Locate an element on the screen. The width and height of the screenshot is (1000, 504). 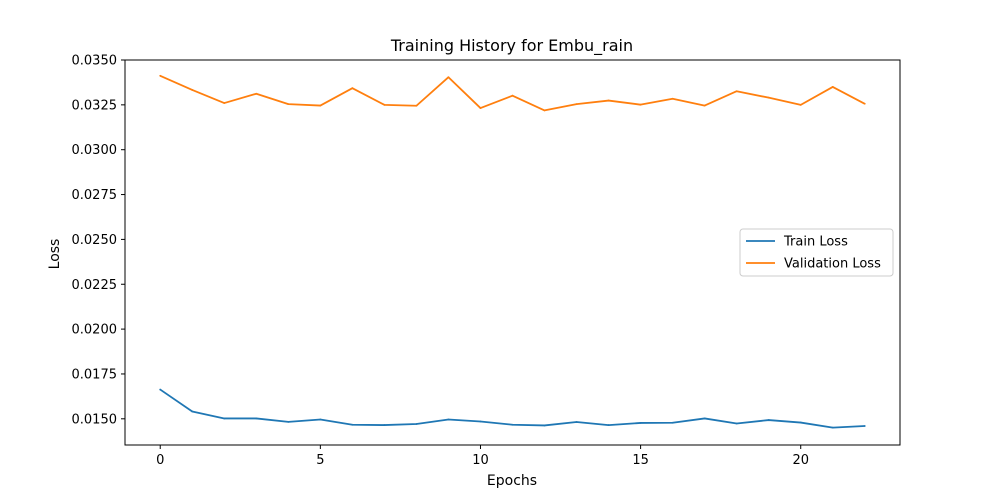
legend-label: Validation Loss is located at coordinates (832, 264).